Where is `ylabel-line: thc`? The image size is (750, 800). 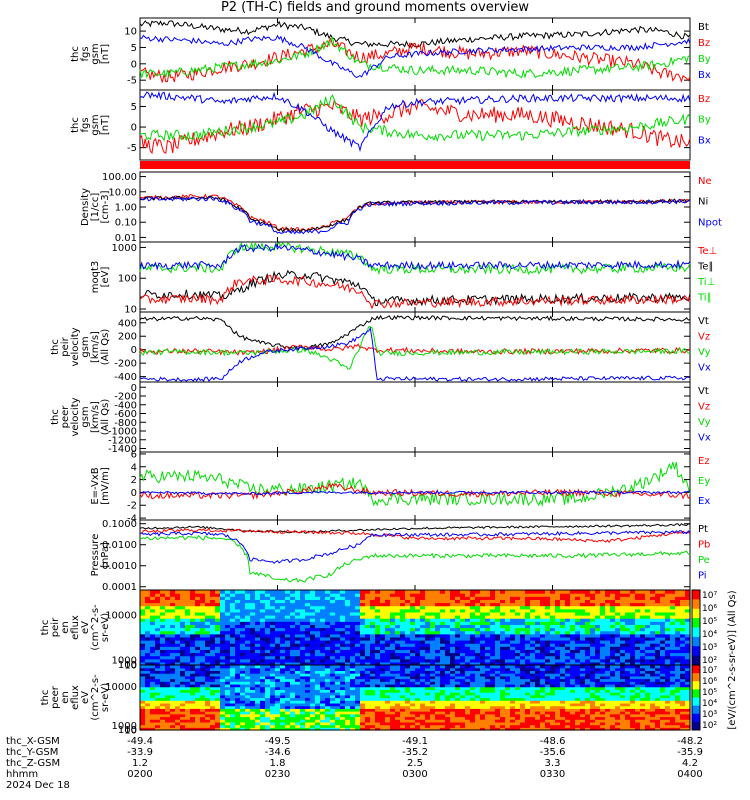
ylabel-line: thc is located at coordinates (55, 347).